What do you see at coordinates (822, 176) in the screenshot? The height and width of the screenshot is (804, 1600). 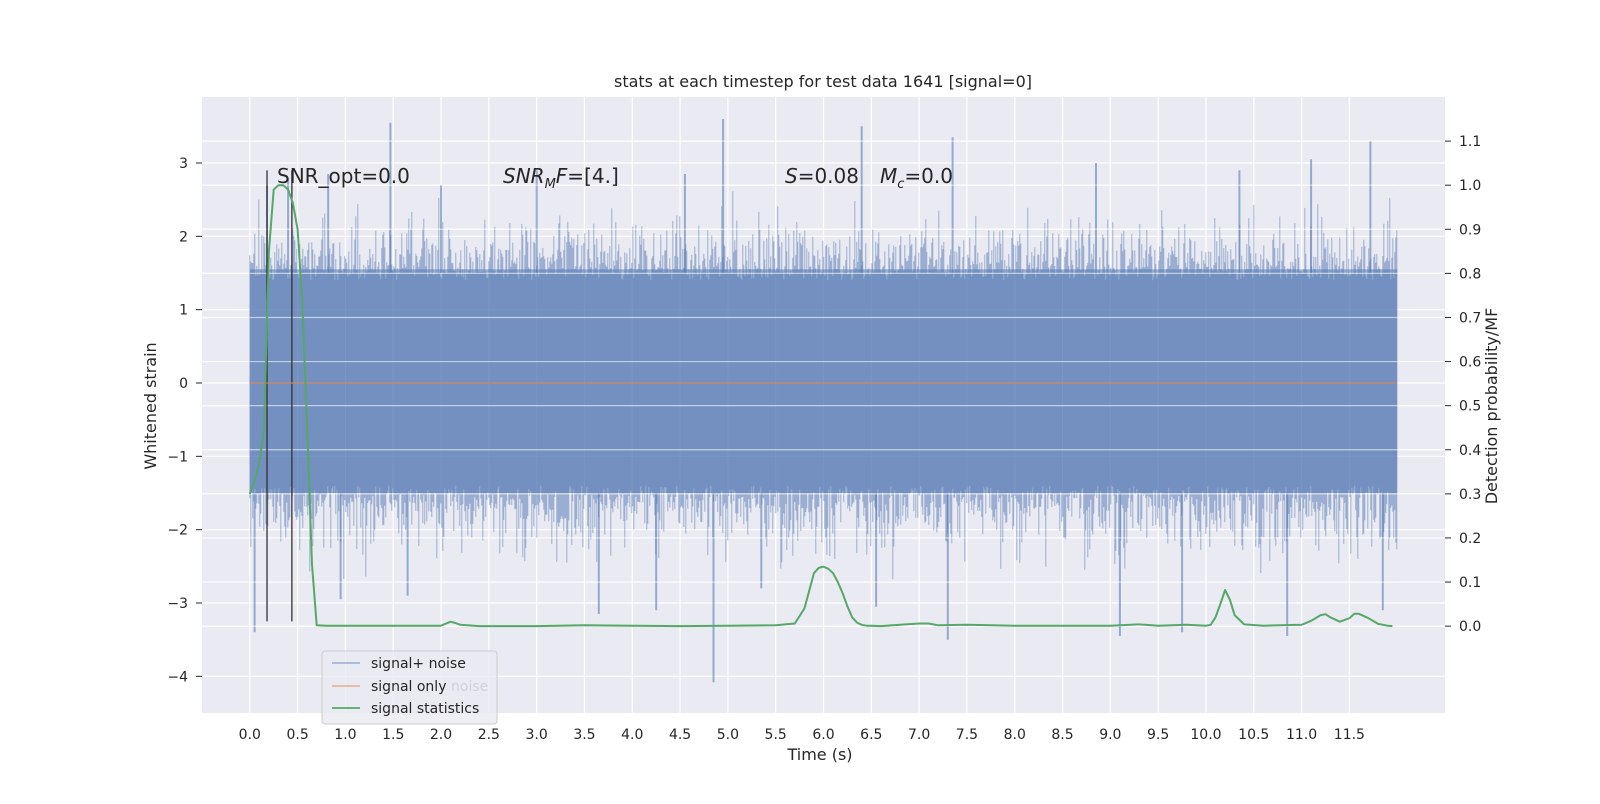 I see `annotation-s: S=0.08` at bounding box center [822, 176].